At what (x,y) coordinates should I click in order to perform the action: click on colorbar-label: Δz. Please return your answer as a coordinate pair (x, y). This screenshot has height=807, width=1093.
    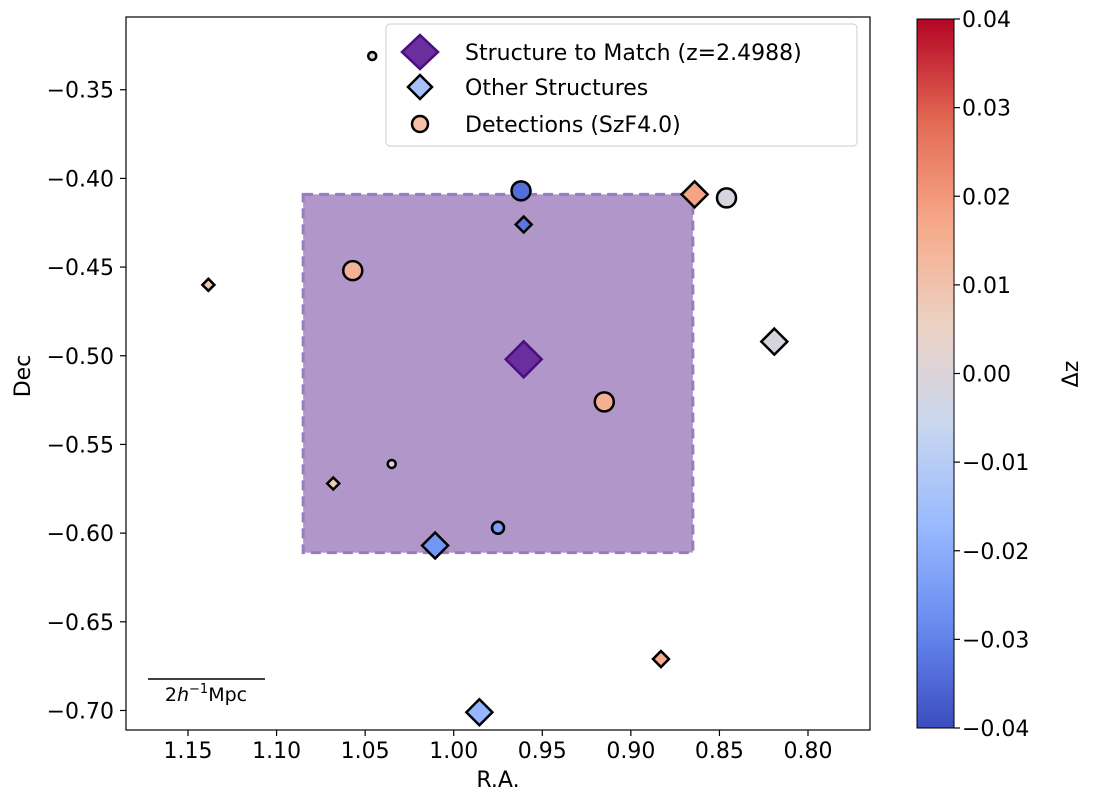
    Looking at the image, I should click on (1071, 374).